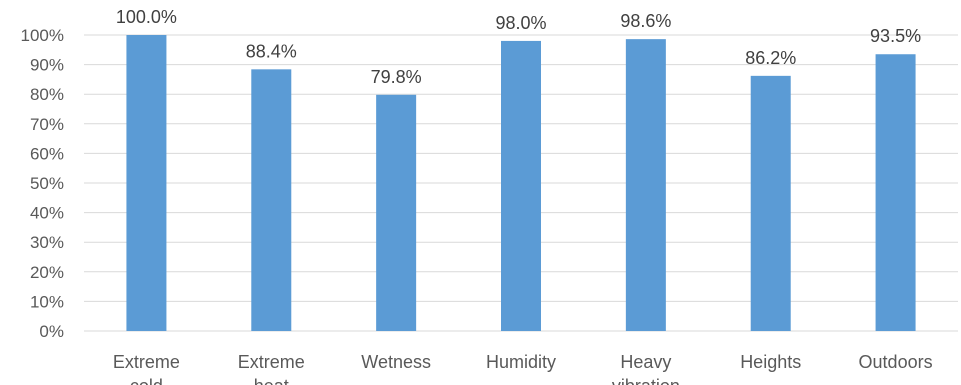 This screenshot has width=961, height=385. Describe the element at coordinates (47, 183) in the screenshot. I see `y-tick-label: 50%` at that location.